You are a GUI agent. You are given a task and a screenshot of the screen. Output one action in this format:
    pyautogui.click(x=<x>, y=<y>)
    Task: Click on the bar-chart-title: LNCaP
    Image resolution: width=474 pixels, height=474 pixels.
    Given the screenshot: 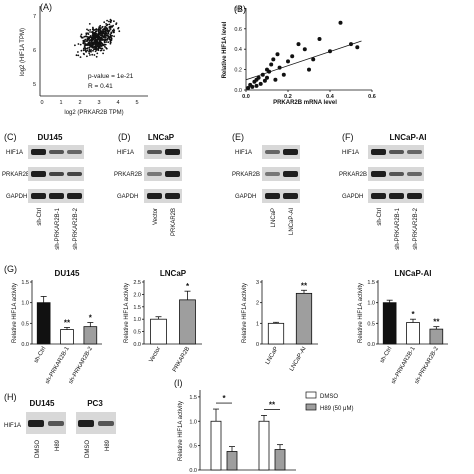 What is the action you would take?
    pyautogui.click(x=173, y=273)
    